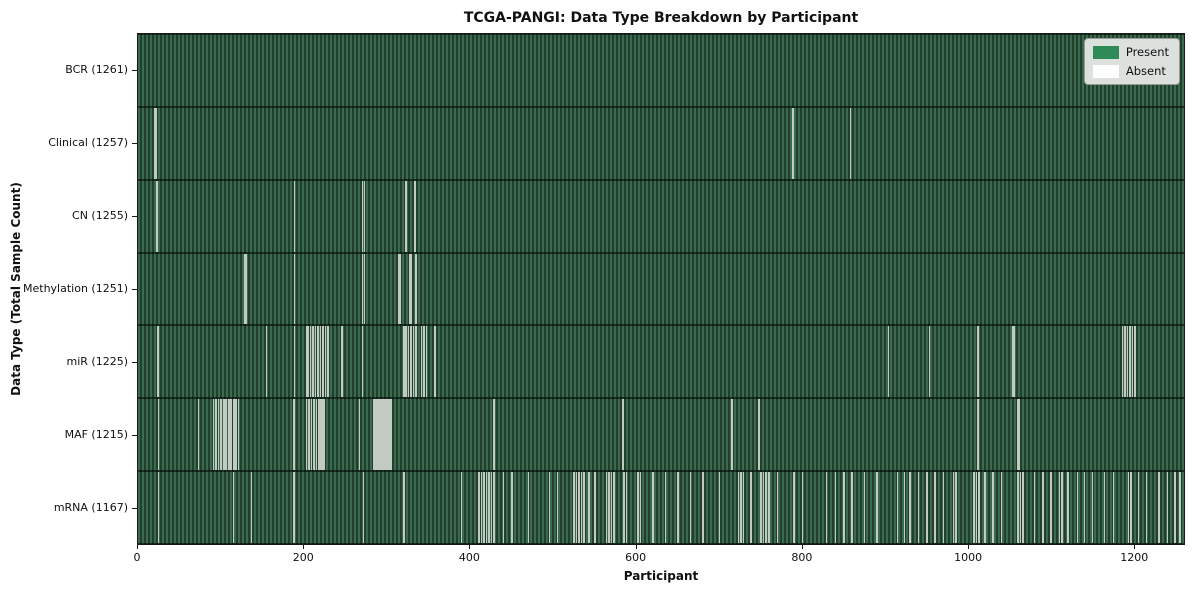  What do you see at coordinates (134, 70) in the screenshot?
I see `y-tick-mark` at bounding box center [134, 70].